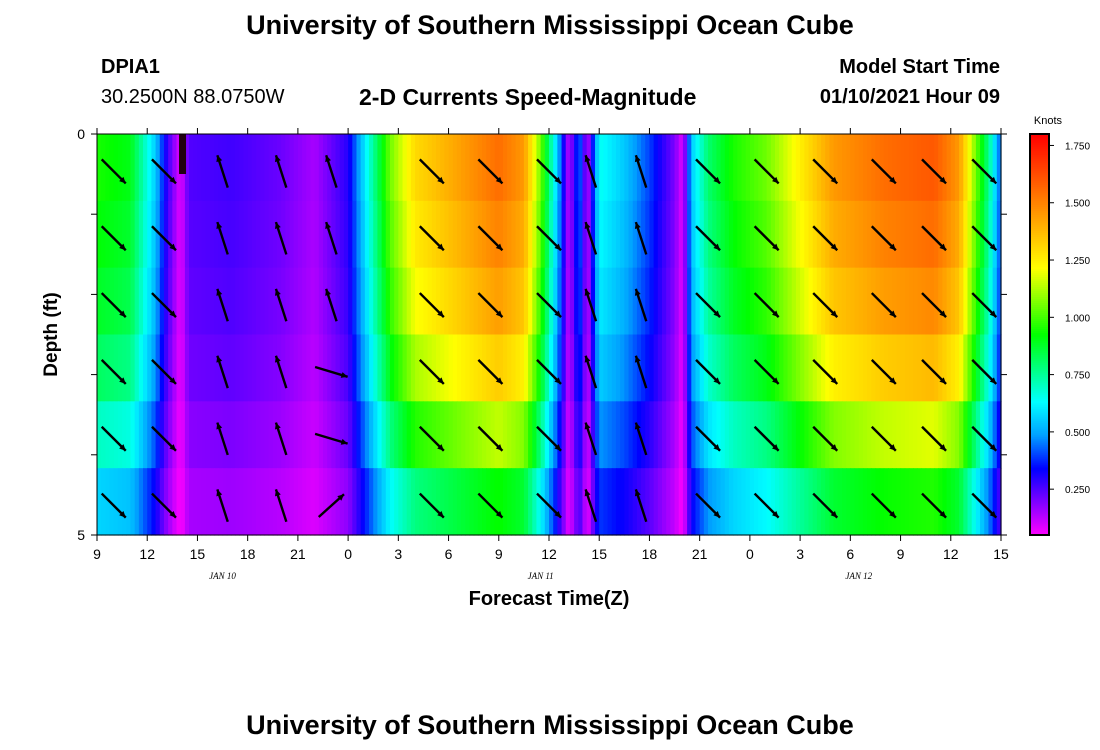 The width and height of the screenshot is (1100, 750). What do you see at coordinates (1077, 490) in the screenshot?
I see `colorbar-tick-label: 0.250` at bounding box center [1077, 490].